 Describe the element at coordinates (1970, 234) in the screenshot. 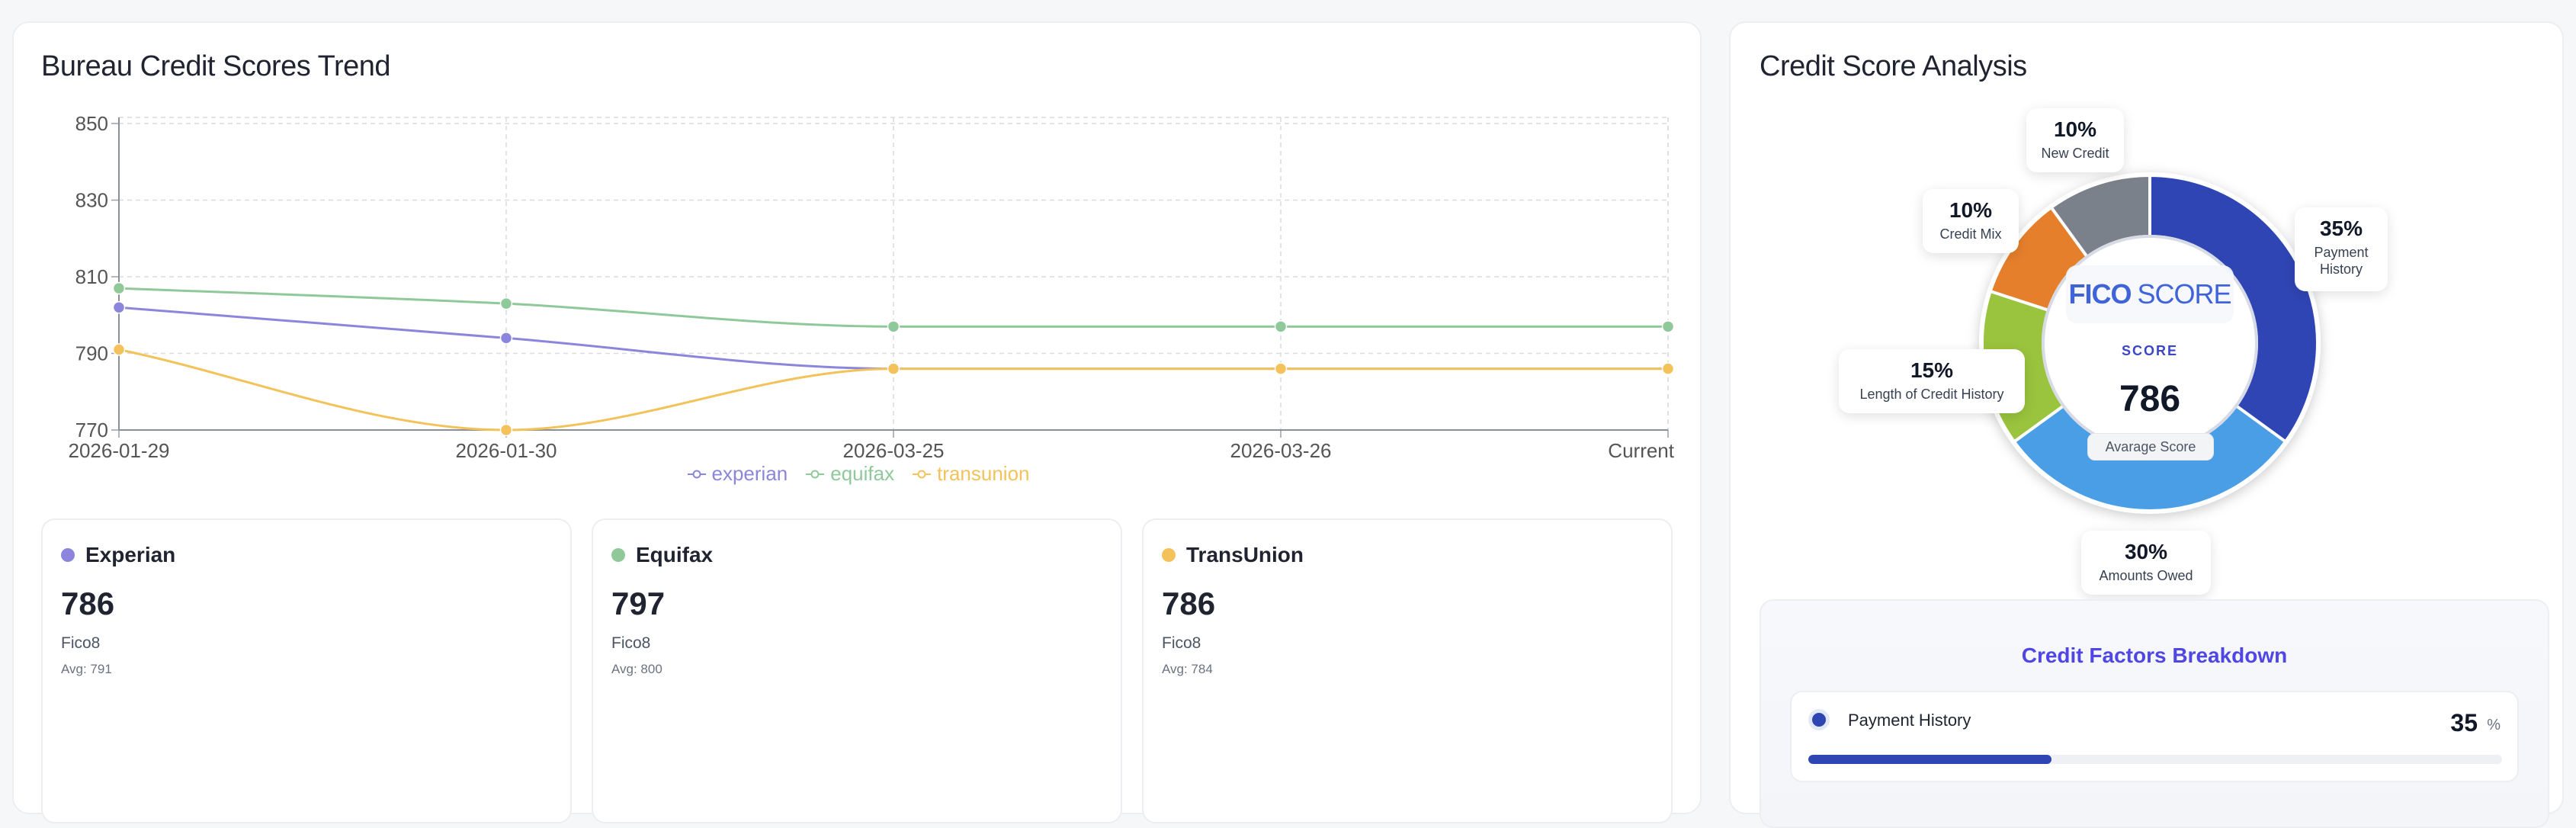

I see `callout-label: Credit Mix` at that location.